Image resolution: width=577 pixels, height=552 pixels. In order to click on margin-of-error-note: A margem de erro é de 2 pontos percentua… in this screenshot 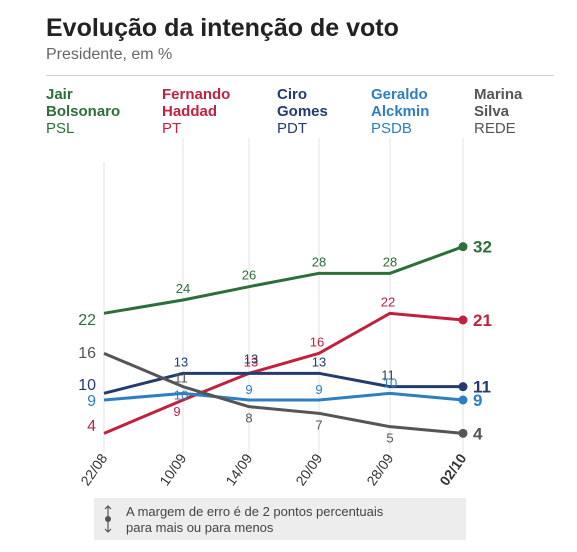, I will do `click(280, 519)`.